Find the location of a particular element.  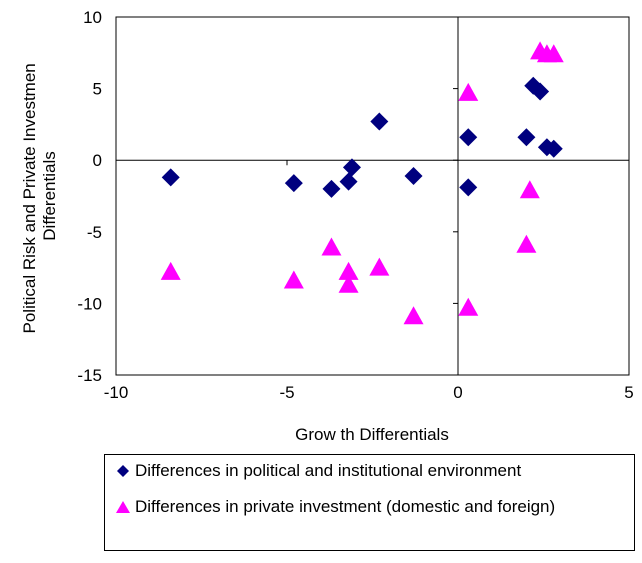

x-axis-title: Grow th Differentials is located at coordinates (372, 434).